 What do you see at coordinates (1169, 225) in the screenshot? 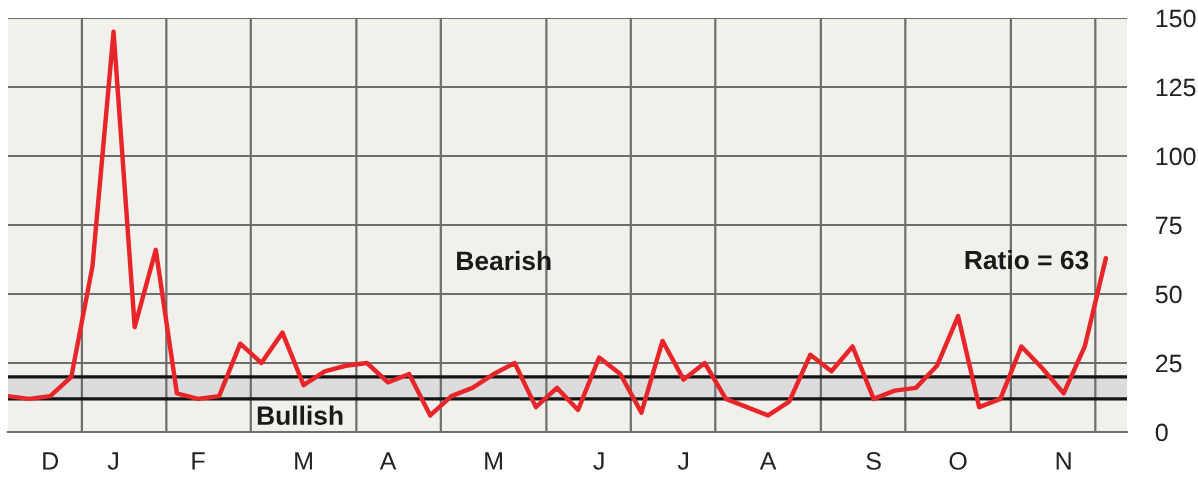
I see `y-tick-label: 75` at bounding box center [1169, 225].